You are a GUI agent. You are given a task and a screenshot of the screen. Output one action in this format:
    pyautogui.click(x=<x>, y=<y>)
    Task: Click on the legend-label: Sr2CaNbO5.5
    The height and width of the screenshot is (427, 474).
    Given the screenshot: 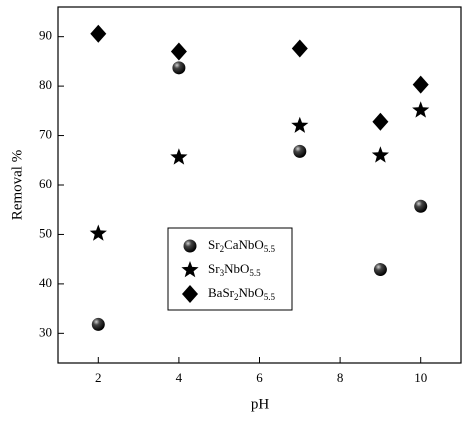 What is the action you would take?
    pyautogui.click(x=242, y=245)
    